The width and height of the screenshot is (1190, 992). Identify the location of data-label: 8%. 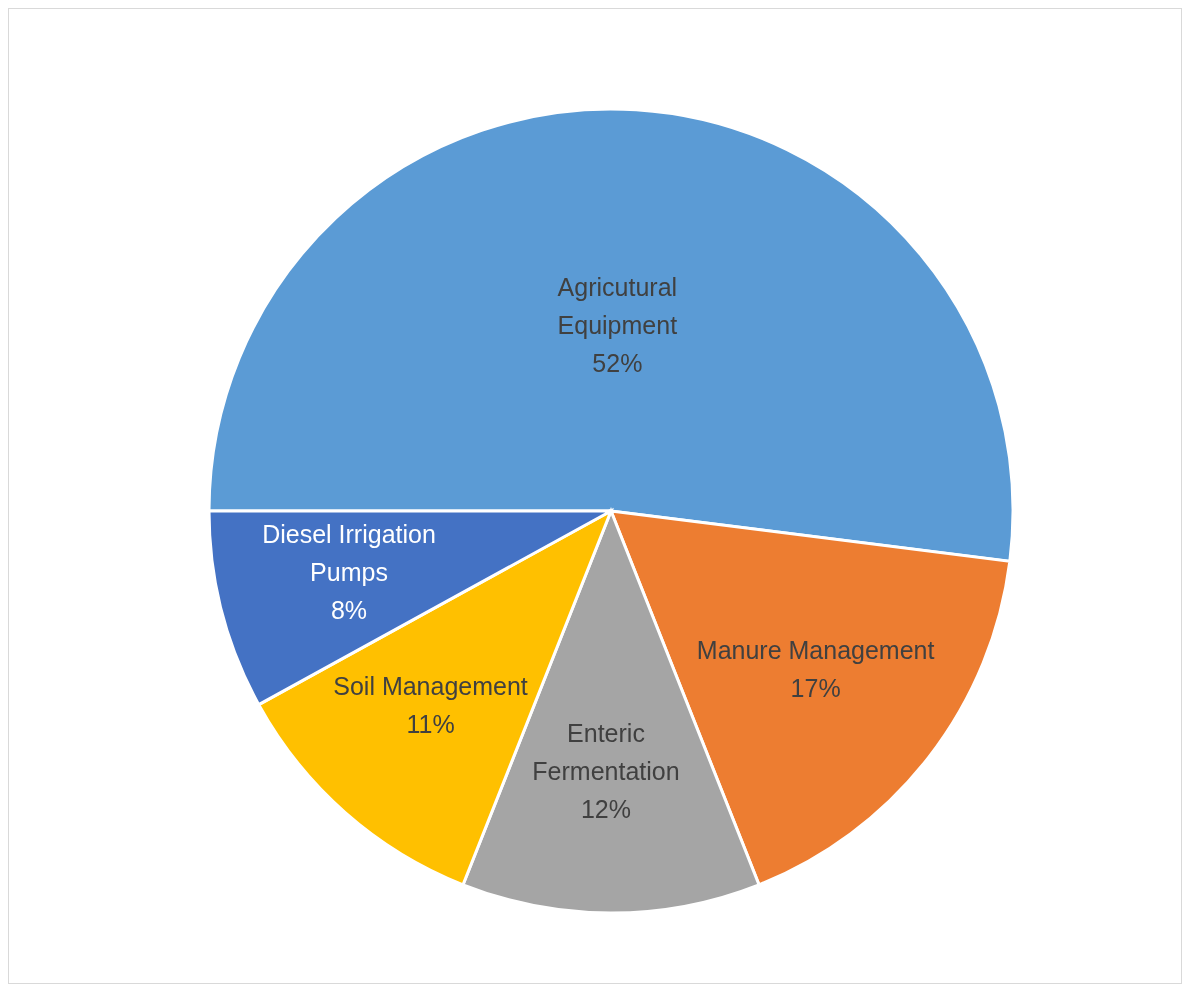
(349, 609).